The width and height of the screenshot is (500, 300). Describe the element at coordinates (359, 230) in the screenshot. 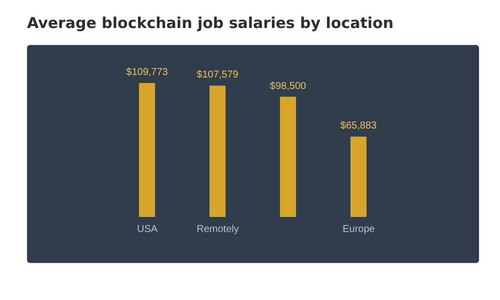

I see `x-tick-label: Europe` at that location.